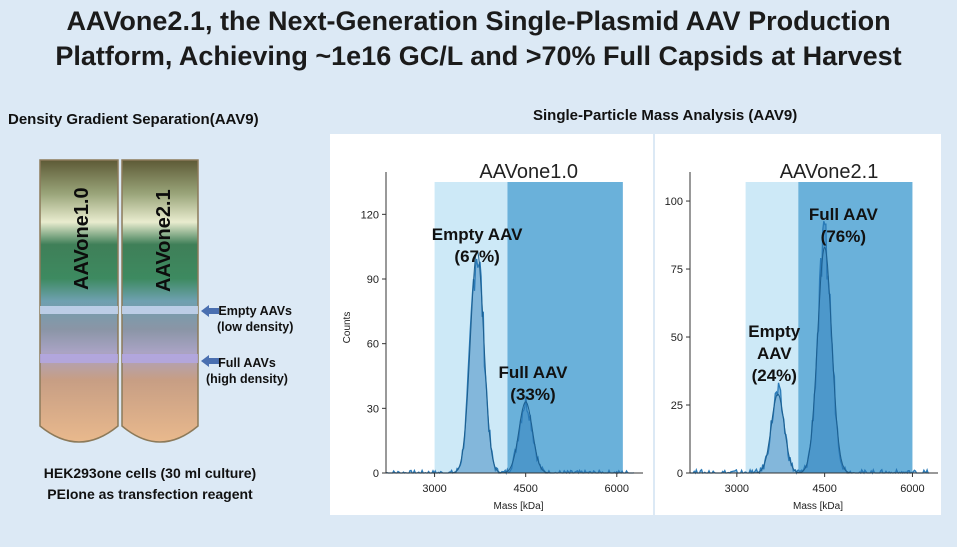 The height and width of the screenshot is (547, 957). I want to click on chart-title: AAVone1.0, so click(528, 172).